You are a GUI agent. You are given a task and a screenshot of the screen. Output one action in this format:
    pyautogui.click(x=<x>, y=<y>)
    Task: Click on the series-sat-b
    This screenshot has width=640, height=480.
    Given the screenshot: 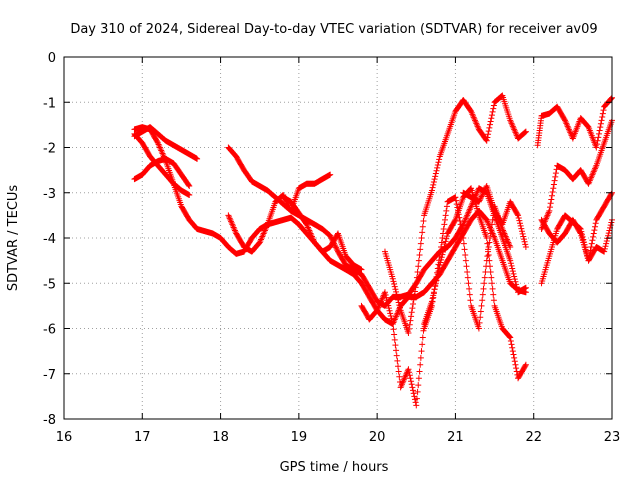 What is the action you would take?
    pyautogui.click(x=162, y=164)
    